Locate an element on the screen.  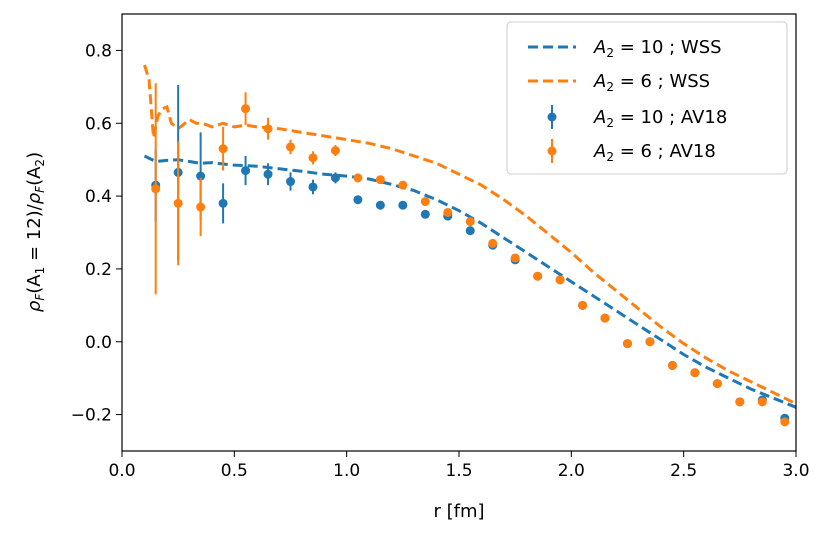
y-tick-label: 0.0 is located at coordinates (98, 343).